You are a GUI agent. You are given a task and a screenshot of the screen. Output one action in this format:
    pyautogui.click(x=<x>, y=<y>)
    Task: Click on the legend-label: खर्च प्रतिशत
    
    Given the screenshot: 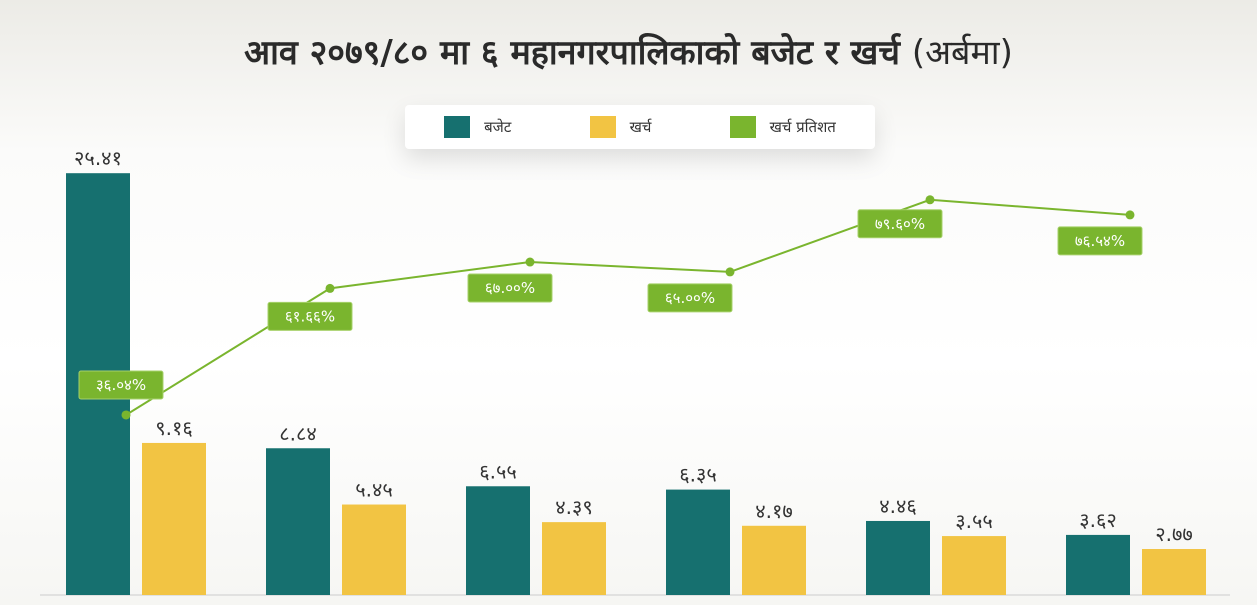 What is the action you would take?
    pyautogui.click(x=802, y=127)
    